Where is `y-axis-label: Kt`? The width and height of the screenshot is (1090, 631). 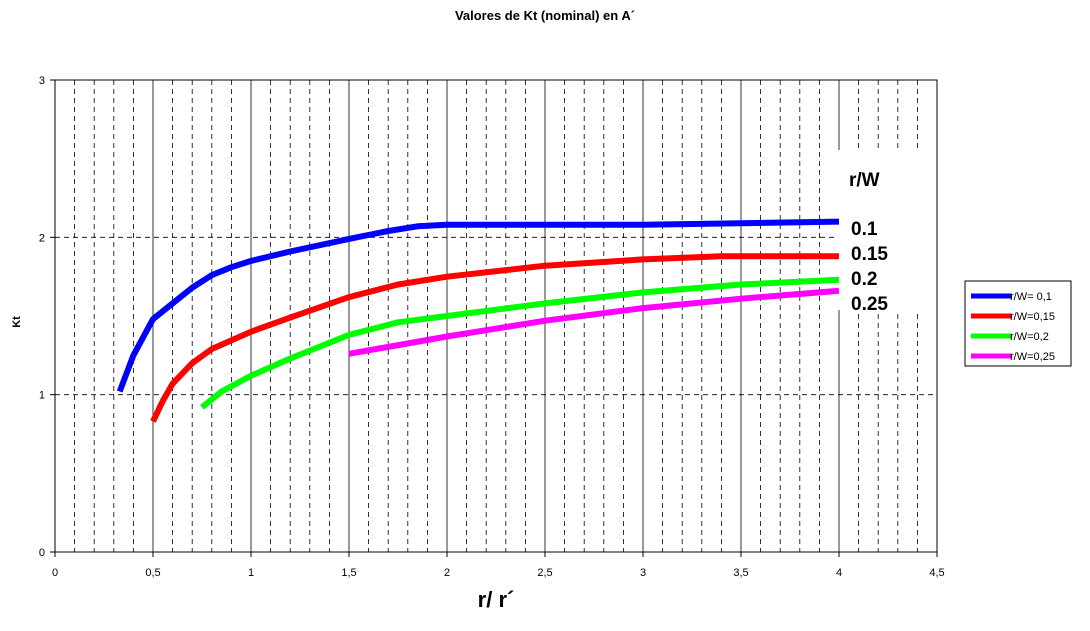
y-axis-label: Kt is located at coordinates (17, 322).